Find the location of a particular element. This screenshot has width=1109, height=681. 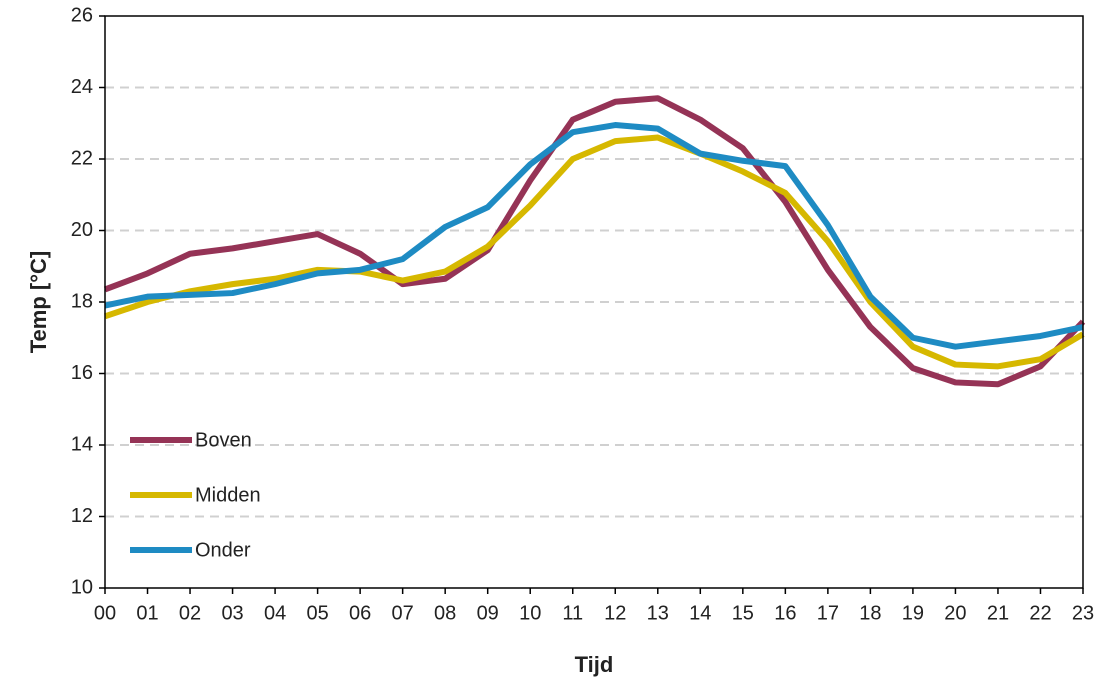

x-tick-label: 20 is located at coordinates (955, 613).